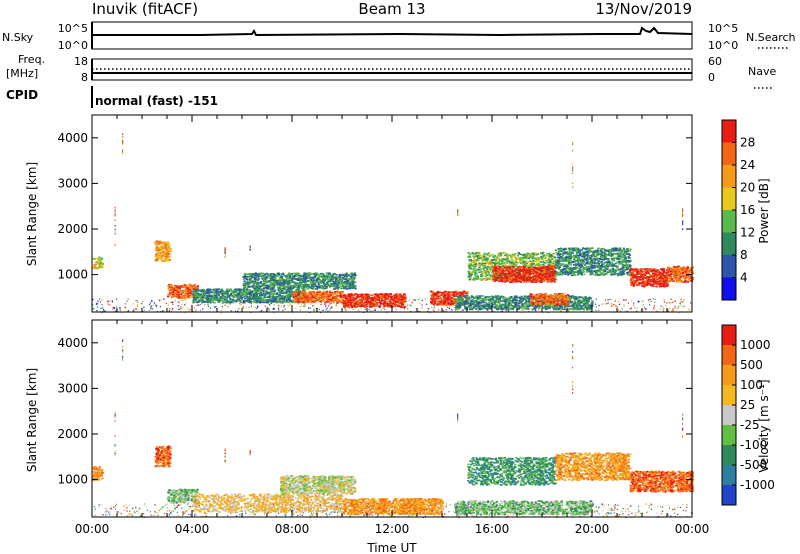 This screenshot has width=800, height=554. What do you see at coordinates (156, 101) in the screenshot?
I see `cpid-value: normal (fast) -151` at bounding box center [156, 101].